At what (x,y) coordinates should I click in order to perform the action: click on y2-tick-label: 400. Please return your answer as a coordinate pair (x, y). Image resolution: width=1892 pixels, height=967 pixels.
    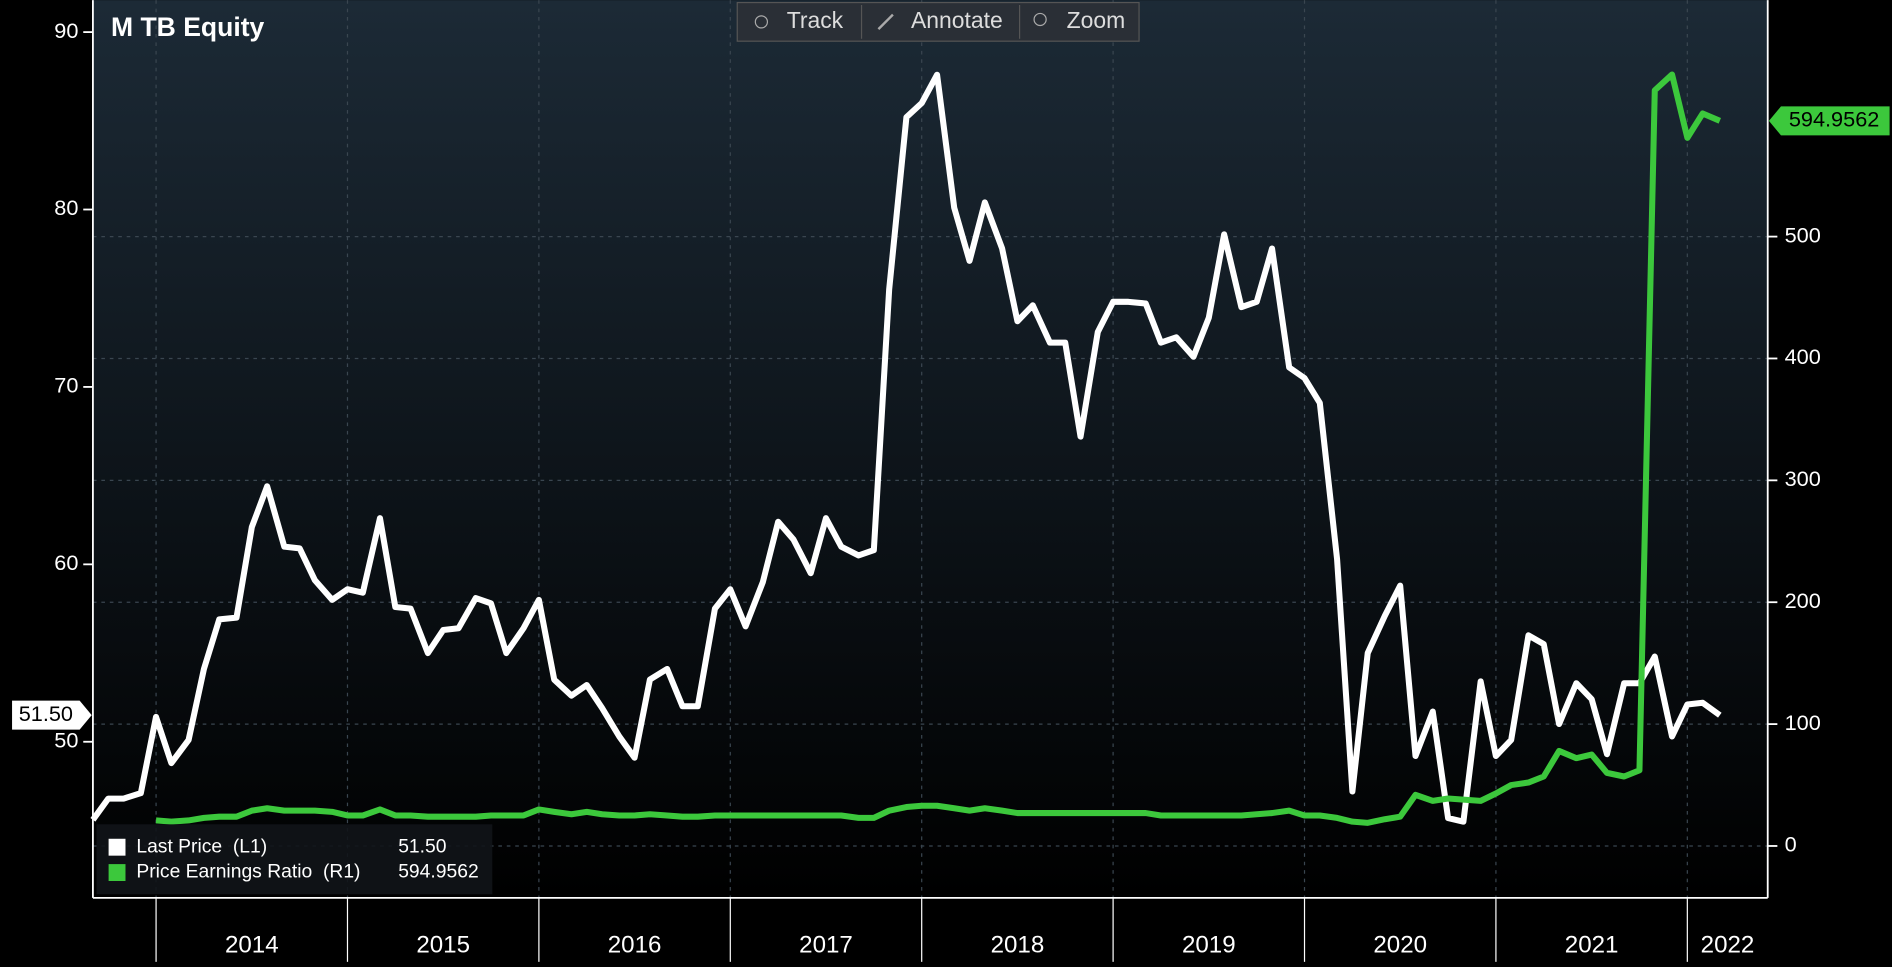
    Looking at the image, I should click on (1803, 356).